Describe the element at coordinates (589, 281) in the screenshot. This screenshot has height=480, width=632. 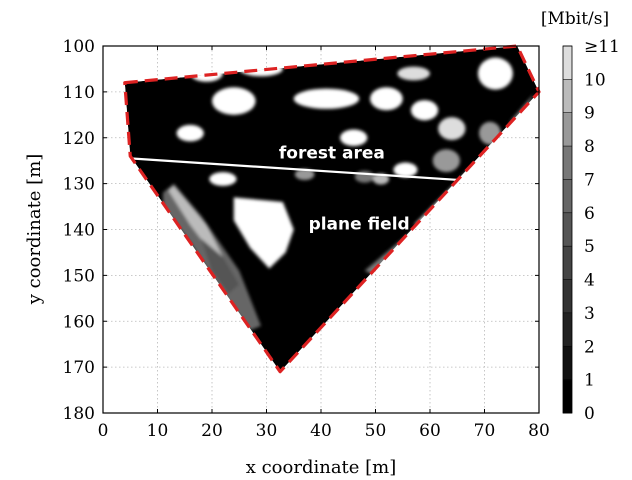
I see `colorbar-tick-label: 4` at that location.